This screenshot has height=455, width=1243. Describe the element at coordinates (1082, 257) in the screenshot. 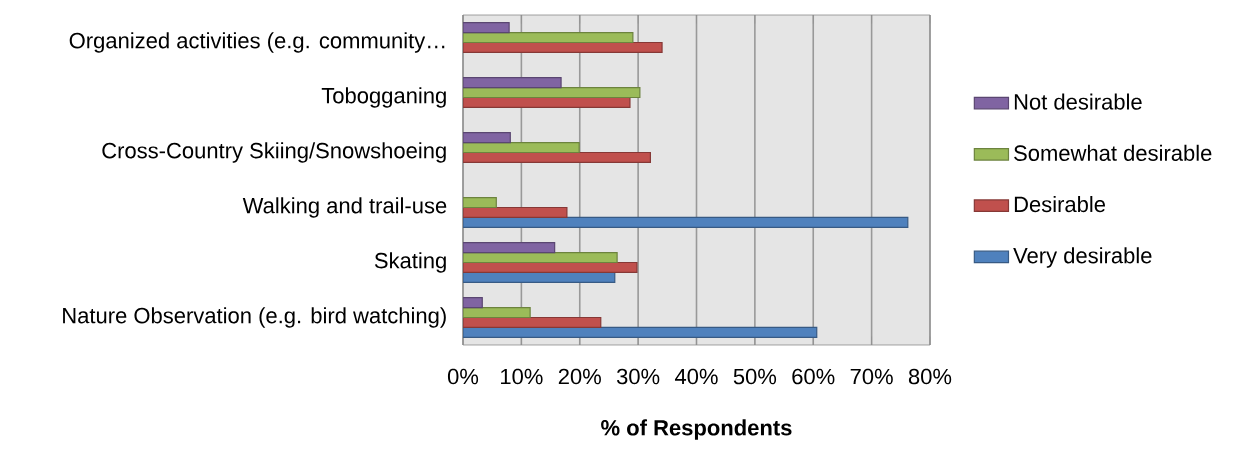

I see `legend-label: Very desirable` at that location.